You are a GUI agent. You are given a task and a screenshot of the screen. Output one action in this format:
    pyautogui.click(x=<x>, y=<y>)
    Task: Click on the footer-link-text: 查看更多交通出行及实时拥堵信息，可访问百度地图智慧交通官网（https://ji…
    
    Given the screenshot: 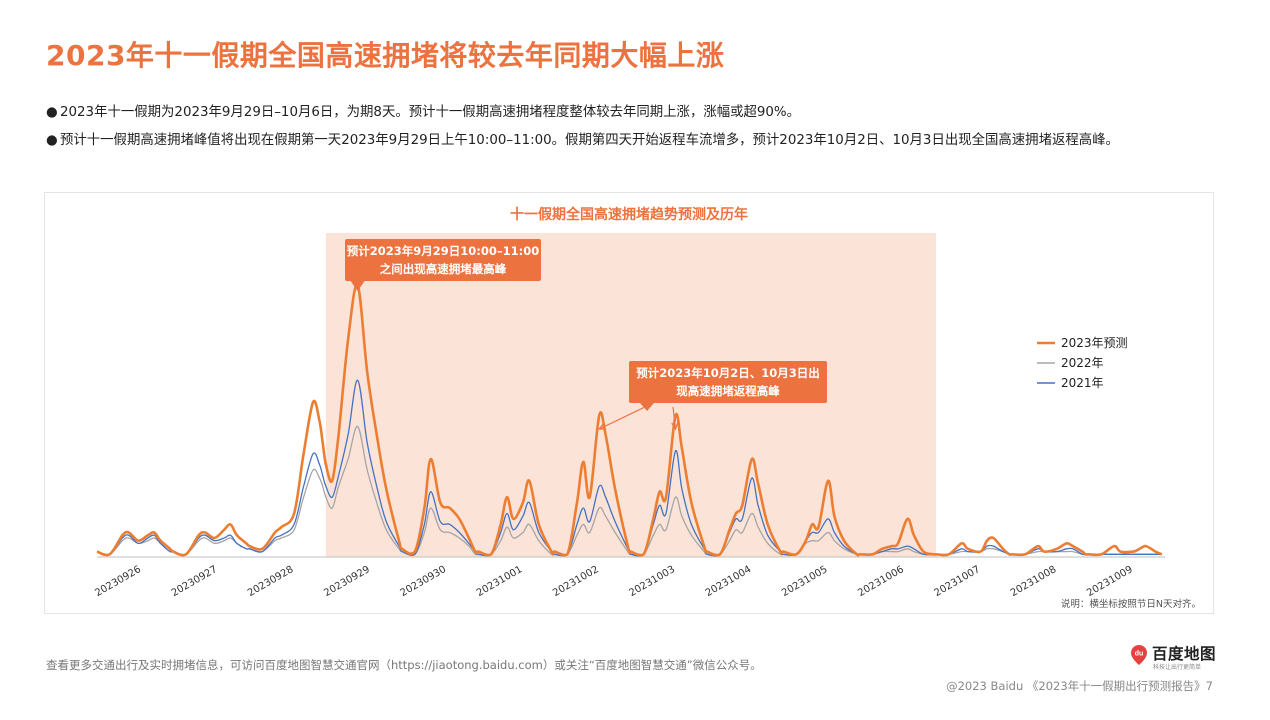 What is the action you would take?
    pyautogui.click(x=404, y=665)
    